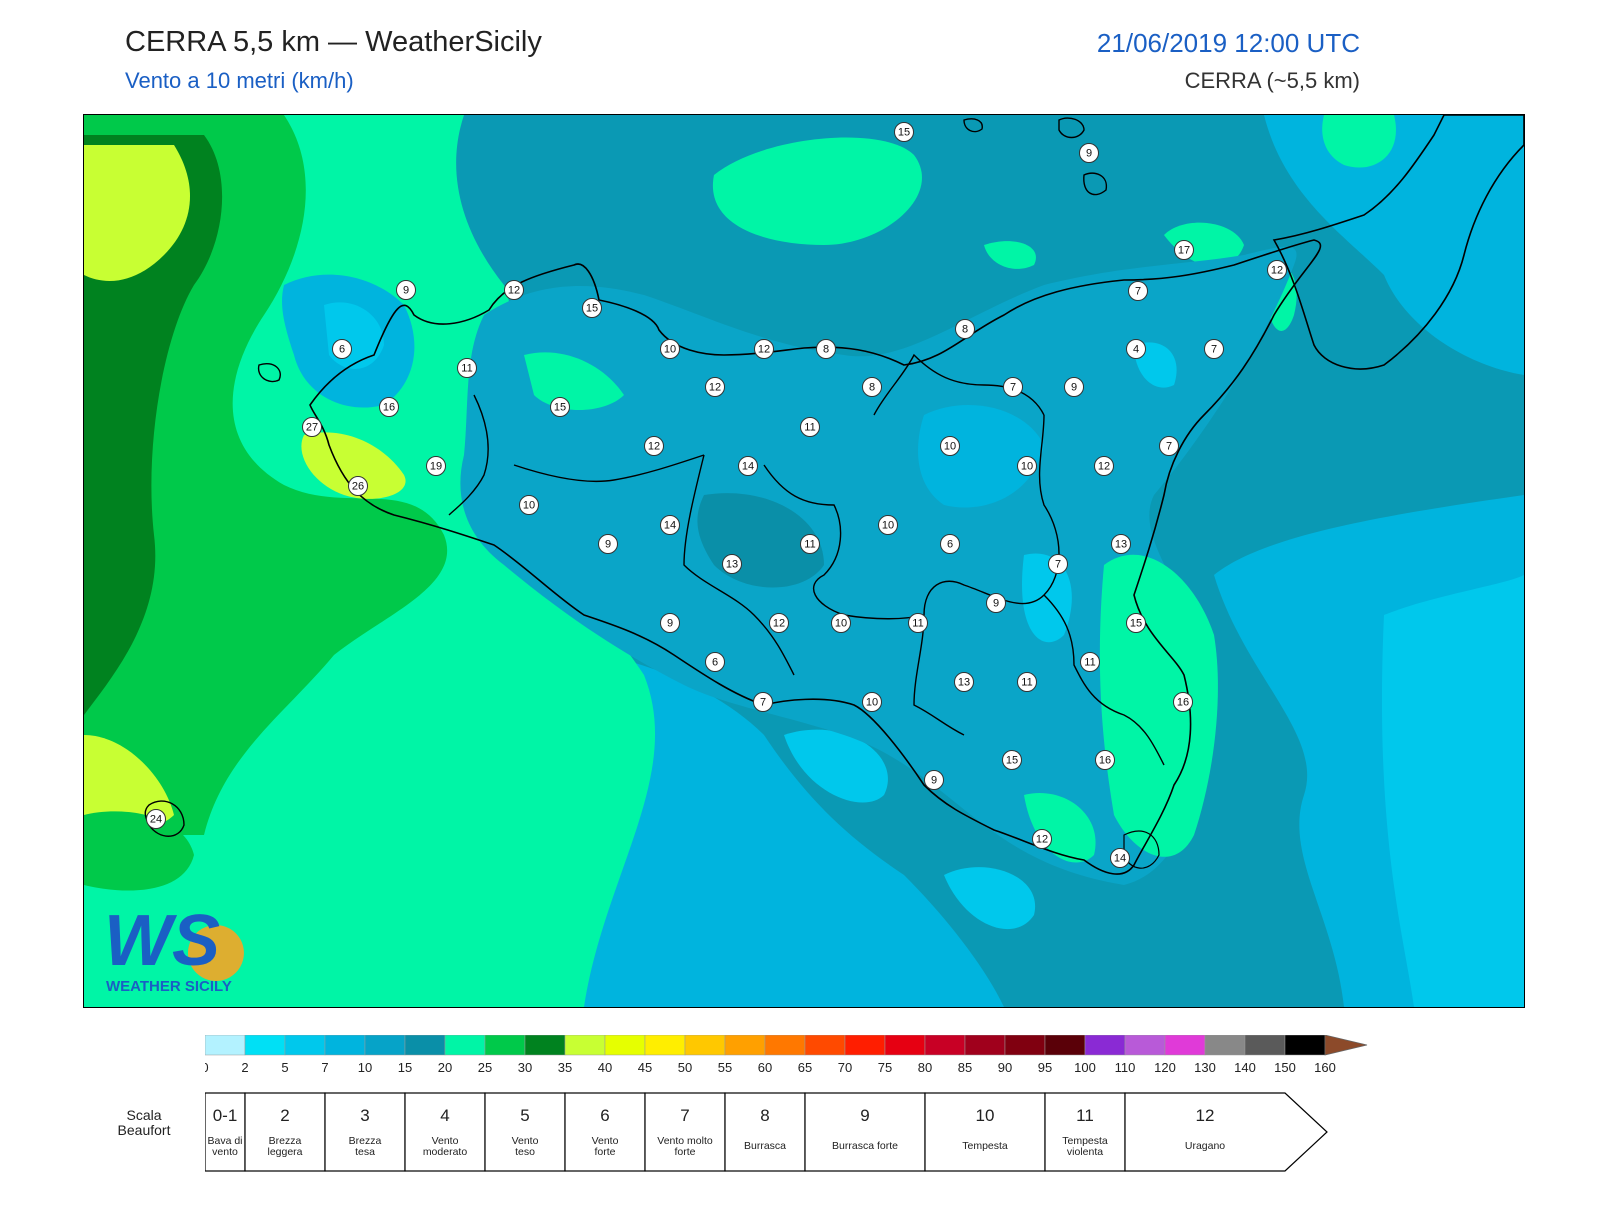 The height and width of the screenshot is (1205, 1600). What do you see at coordinates (353, 465) in the screenshot?
I see `zone-trapani-yellow` at bounding box center [353, 465].